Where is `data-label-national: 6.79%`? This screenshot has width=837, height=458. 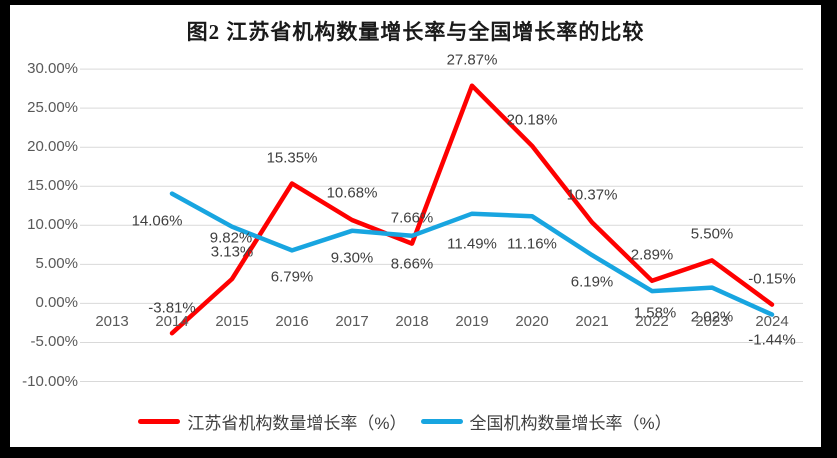
data-label-national: 6.79% is located at coordinates (292, 277).